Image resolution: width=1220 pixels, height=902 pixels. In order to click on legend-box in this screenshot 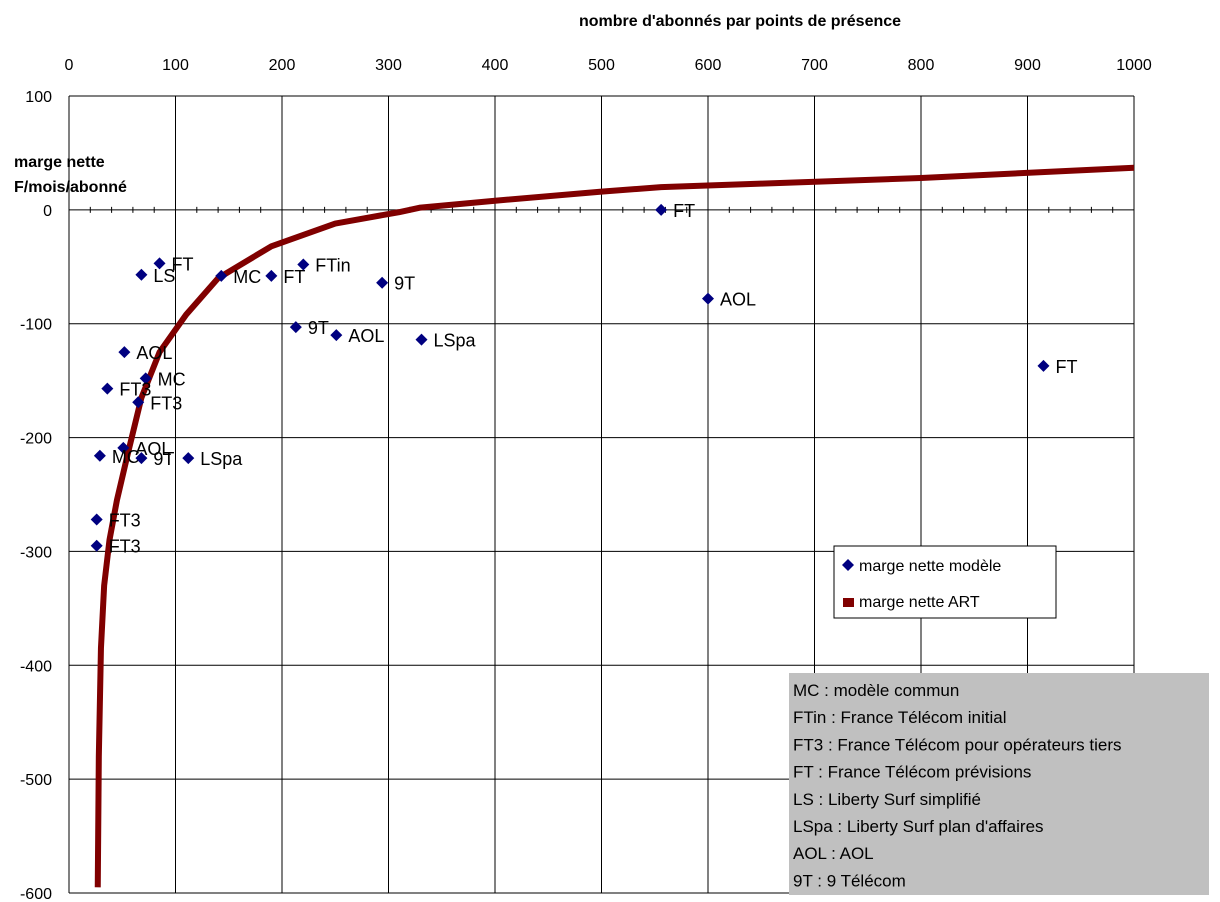, I will do `click(945, 582)`.